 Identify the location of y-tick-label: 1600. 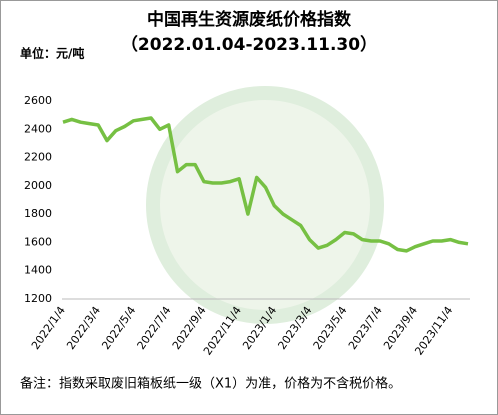
(38, 241).